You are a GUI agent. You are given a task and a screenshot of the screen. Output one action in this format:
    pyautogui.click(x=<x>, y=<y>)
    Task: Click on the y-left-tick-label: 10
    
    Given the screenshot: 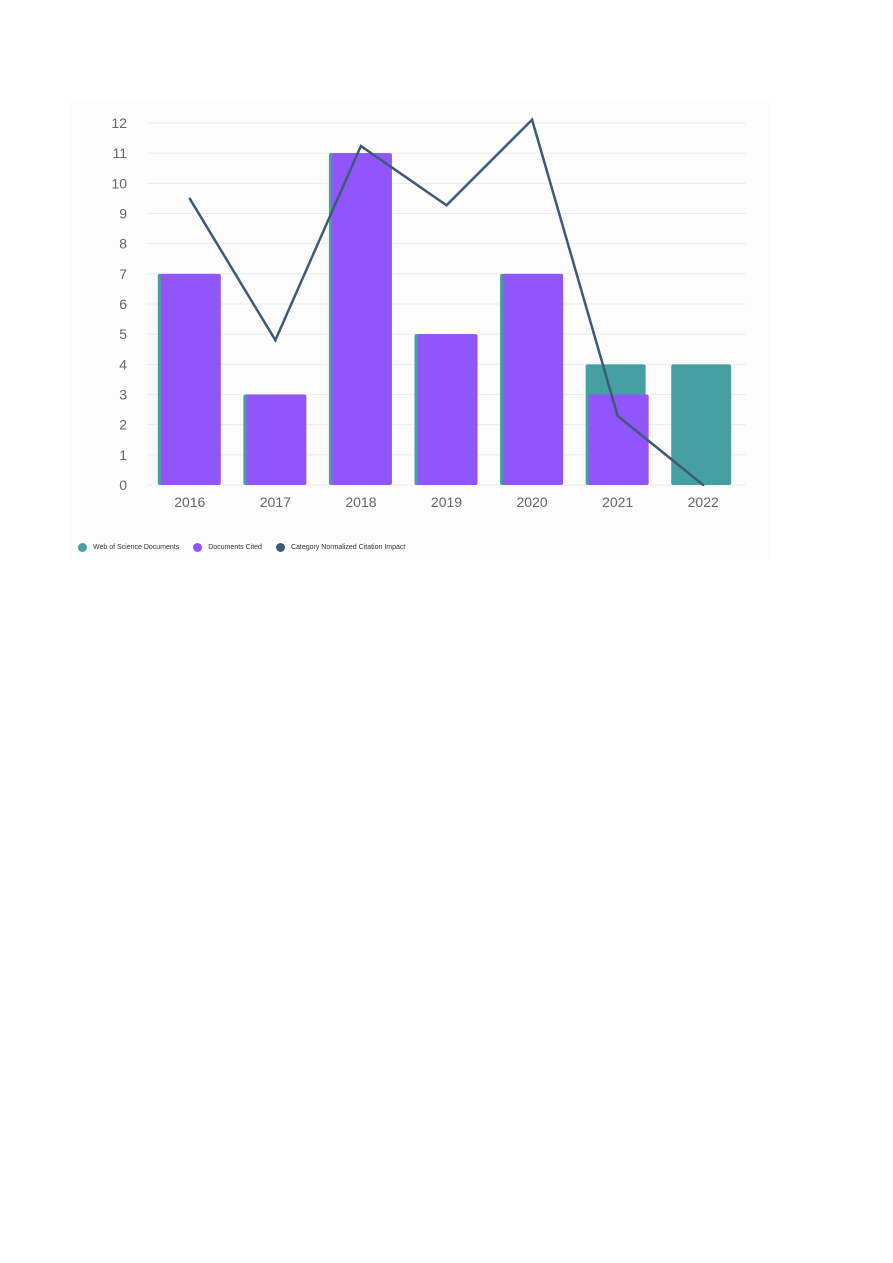 What is the action you would take?
    pyautogui.click(x=119, y=183)
    